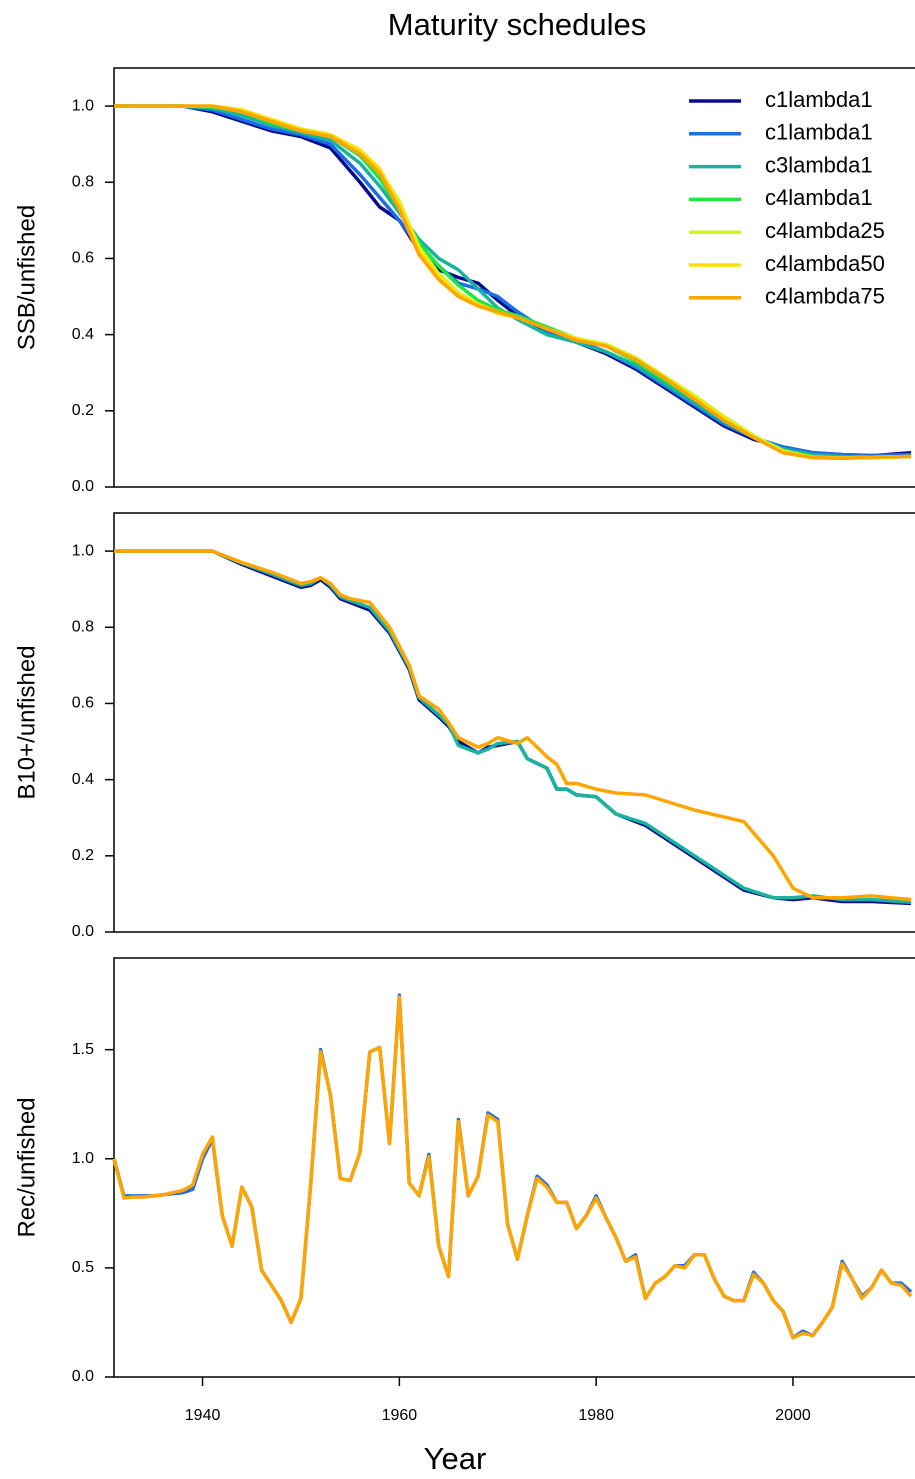 Image resolution: width=915 pixels, height=1479 pixels. I want to click on x-tick-label: 1980, so click(596, 1415).